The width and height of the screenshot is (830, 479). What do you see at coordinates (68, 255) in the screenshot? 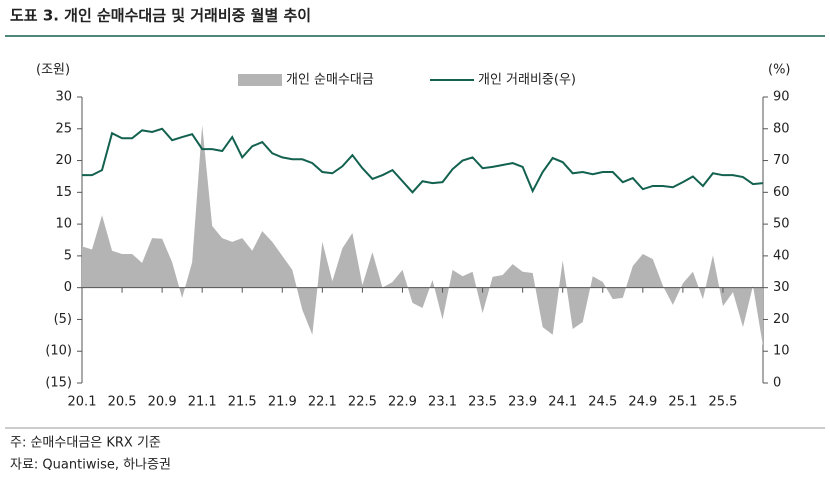
I see `y-tick-label: 5` at bounding box center [68, 255].